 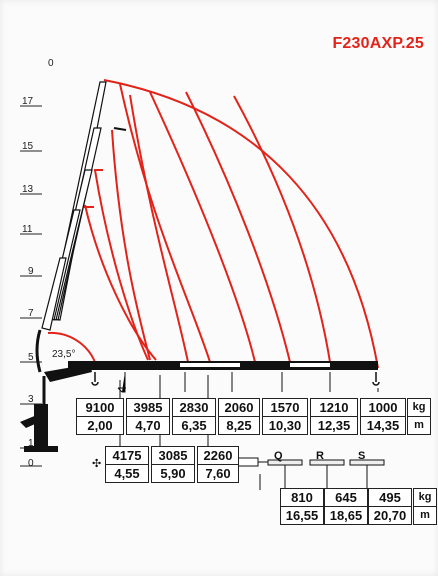 I want to click on units-box-main: kg m, so click(x=419, y=416).